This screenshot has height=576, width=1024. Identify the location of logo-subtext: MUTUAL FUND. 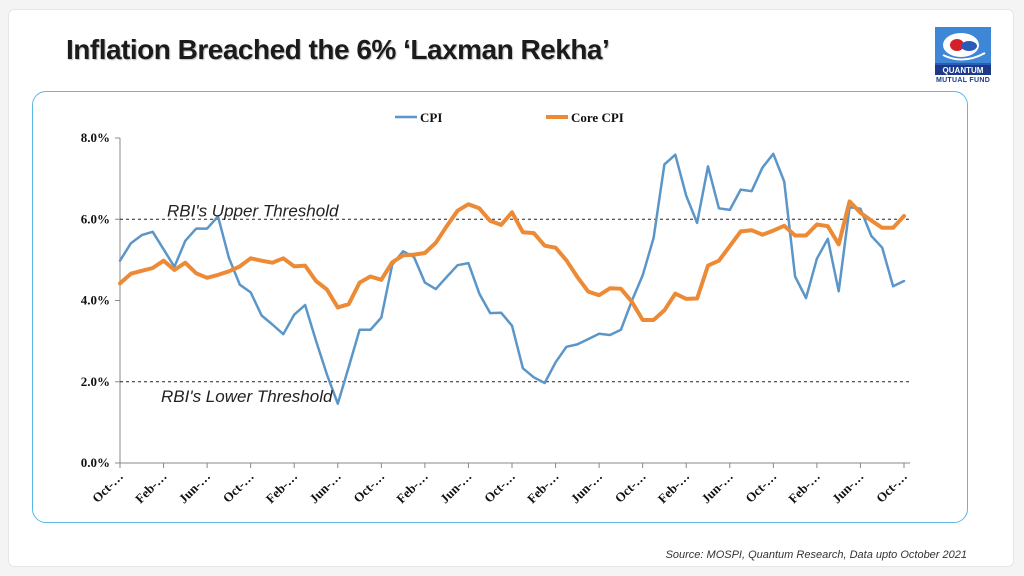
(963, 80).